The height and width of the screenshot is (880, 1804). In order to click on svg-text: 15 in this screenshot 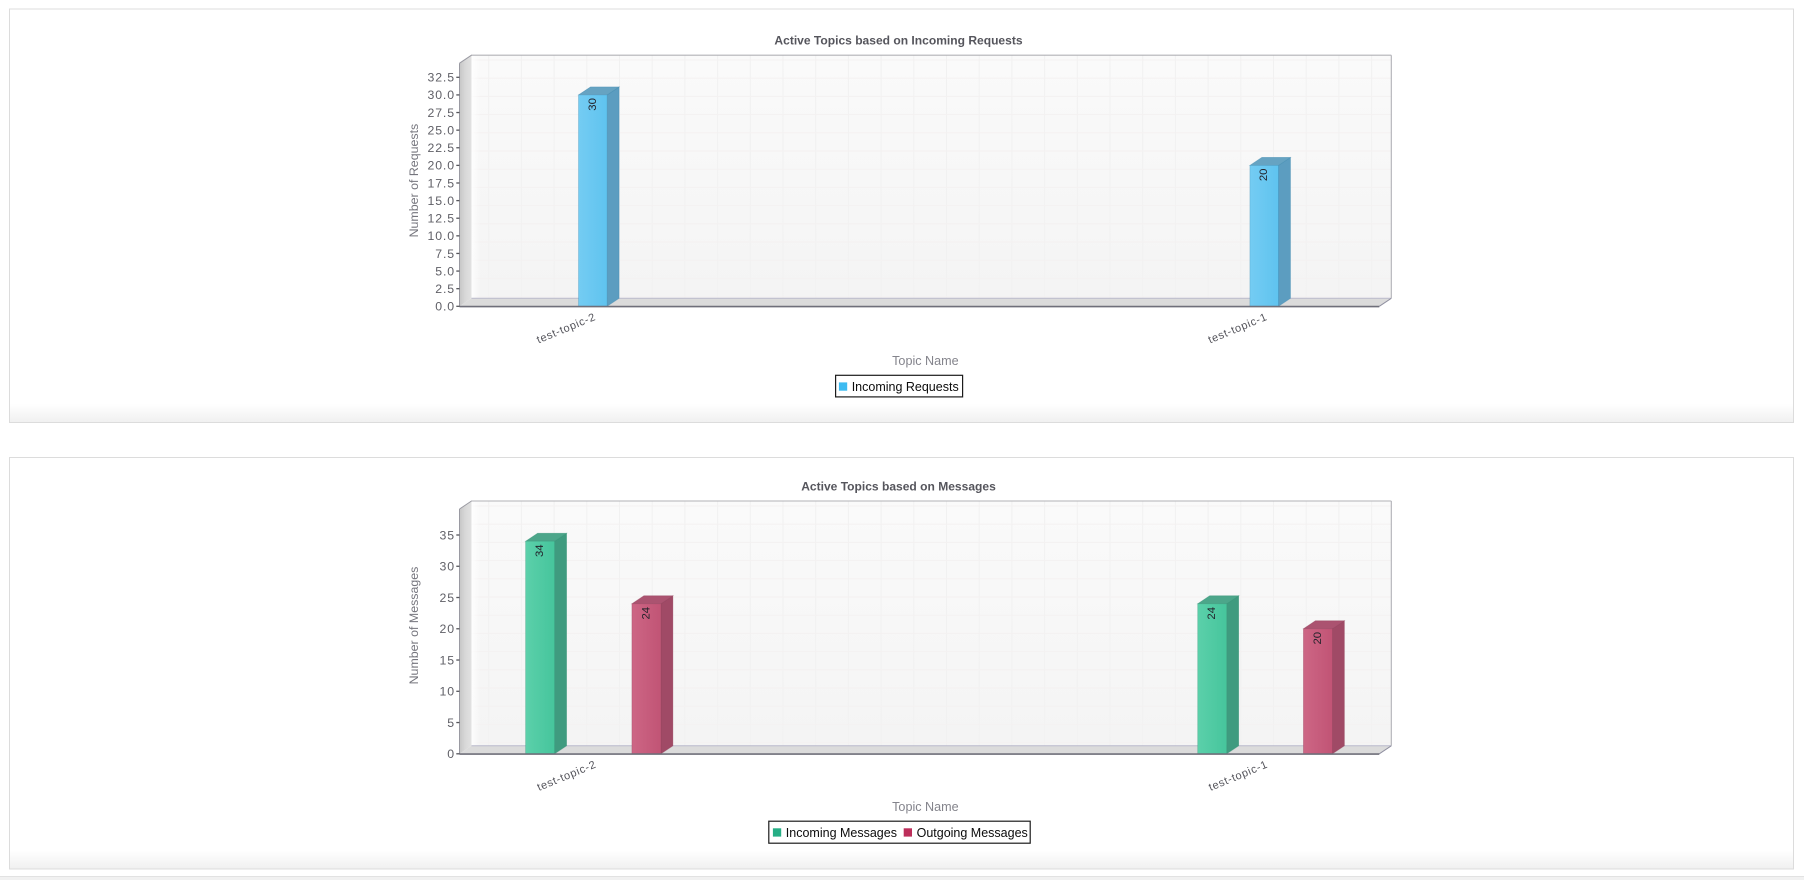, I will do `click(447, 660)`.